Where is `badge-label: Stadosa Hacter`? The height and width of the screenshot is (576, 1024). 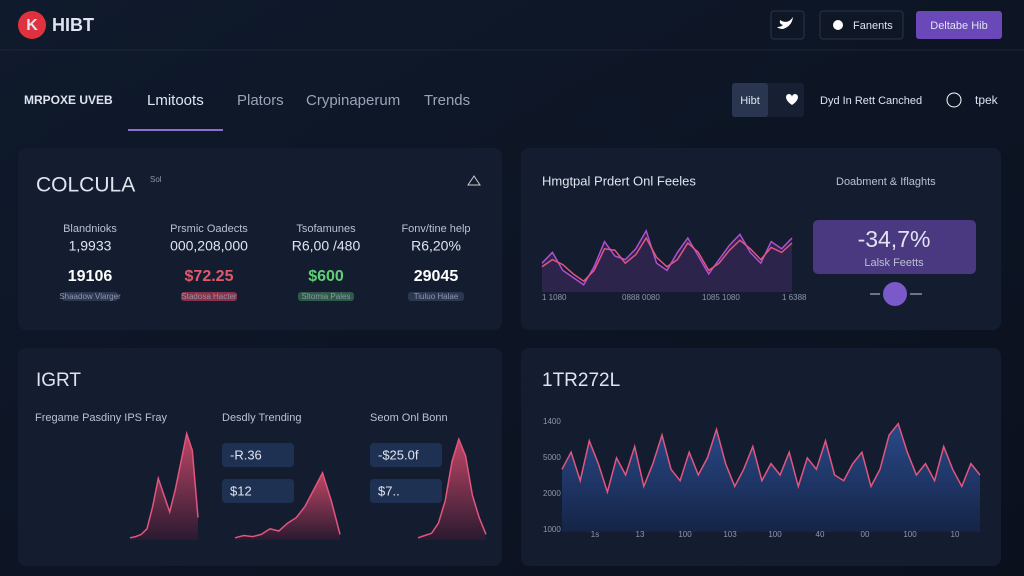 badge-label: Stadosa Hacter is located at coordinates (208, 296).